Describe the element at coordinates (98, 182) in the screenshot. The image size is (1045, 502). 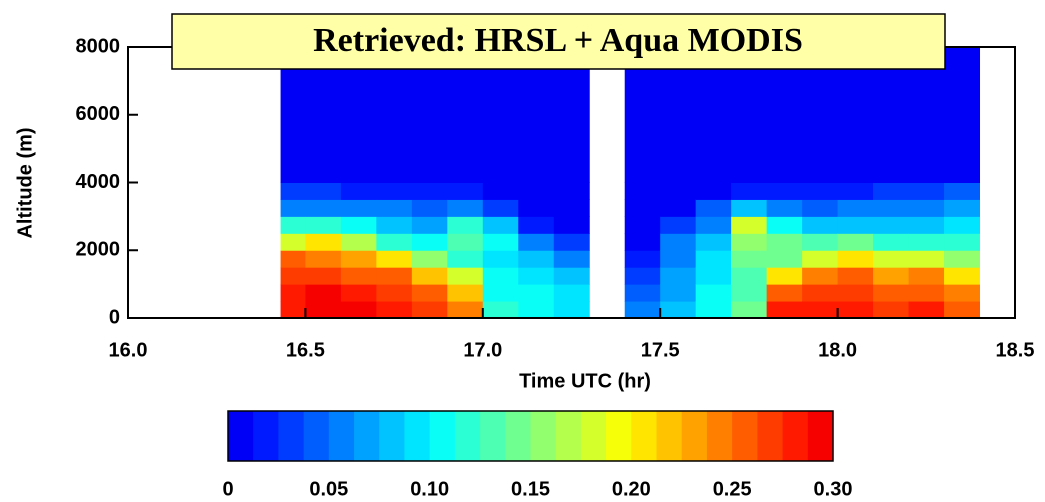
I see `y-tick-label: 4000` at that location.